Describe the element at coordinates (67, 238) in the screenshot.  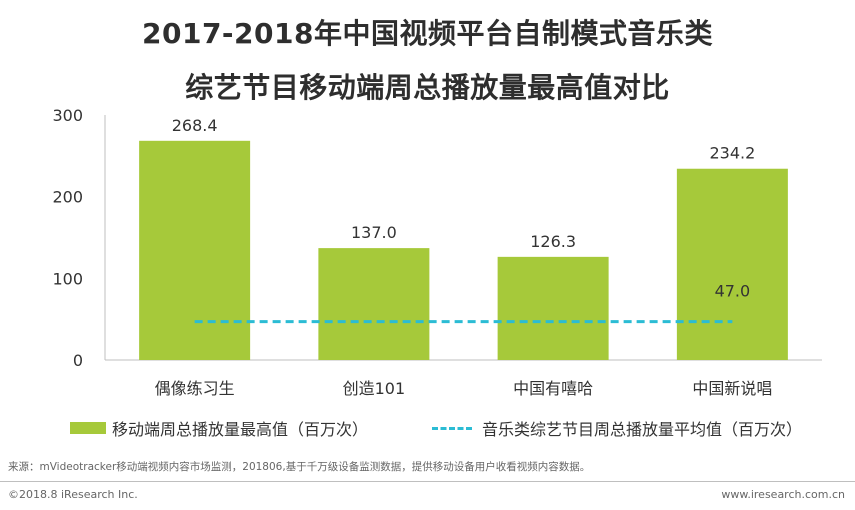
I see `y-axis-ticks: 0 100 200 300` at that location.